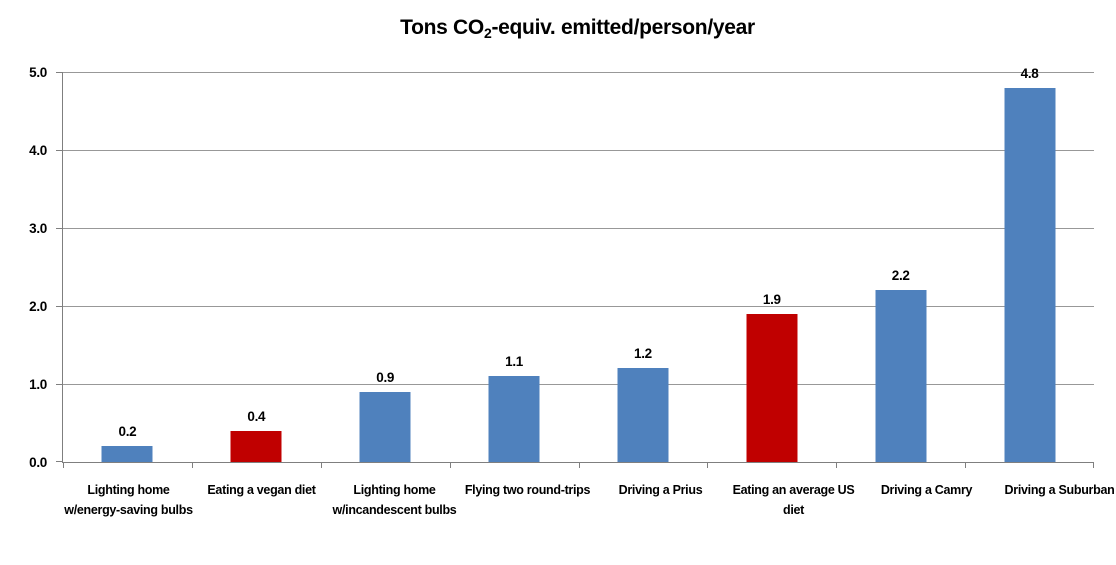  Describe the element at coordinates (38, 462) in the screenshot. I see `y-tick-label: 0.0` at that location.